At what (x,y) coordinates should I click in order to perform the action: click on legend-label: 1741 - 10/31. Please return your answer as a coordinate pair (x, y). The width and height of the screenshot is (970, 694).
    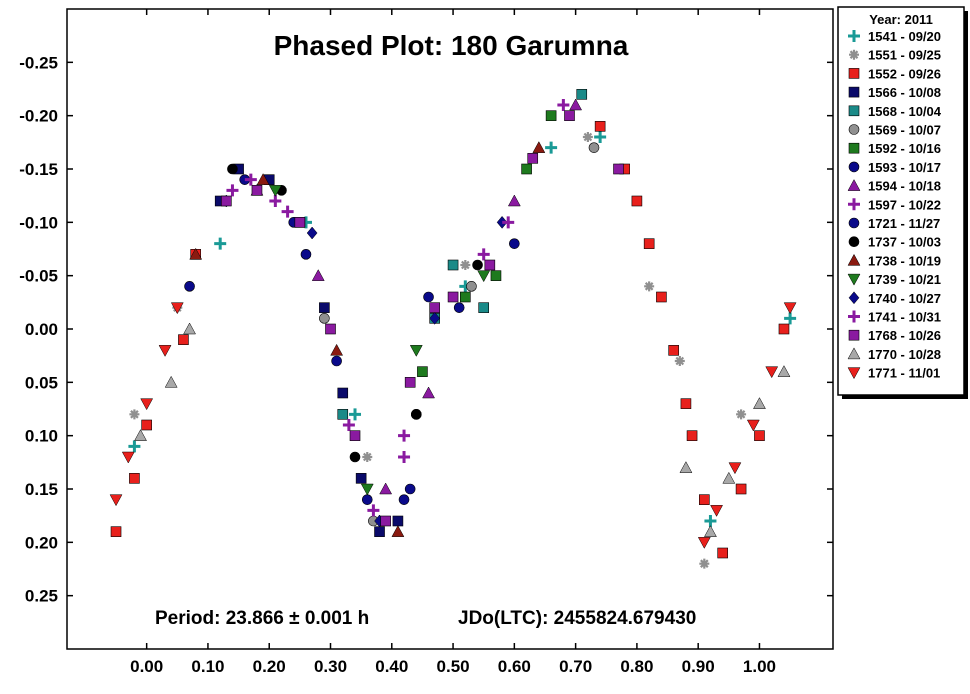
    Looking at the image, I should click on (904, 317).